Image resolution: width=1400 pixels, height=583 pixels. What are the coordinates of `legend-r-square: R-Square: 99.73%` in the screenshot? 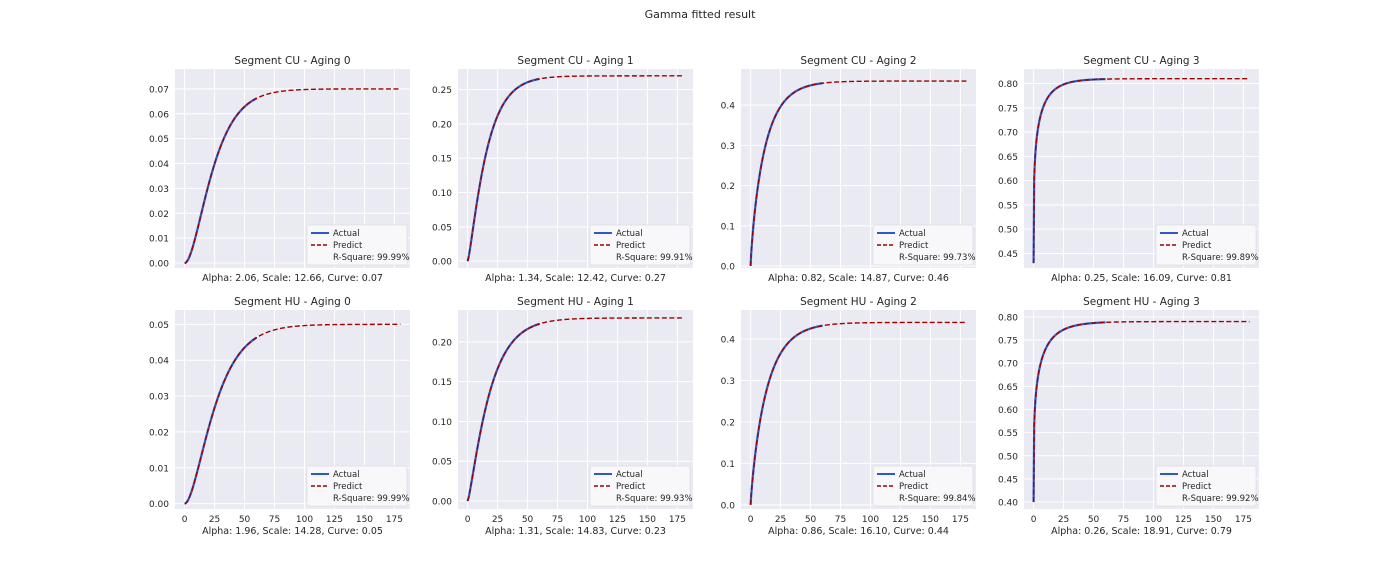 It's located at (937, 258).